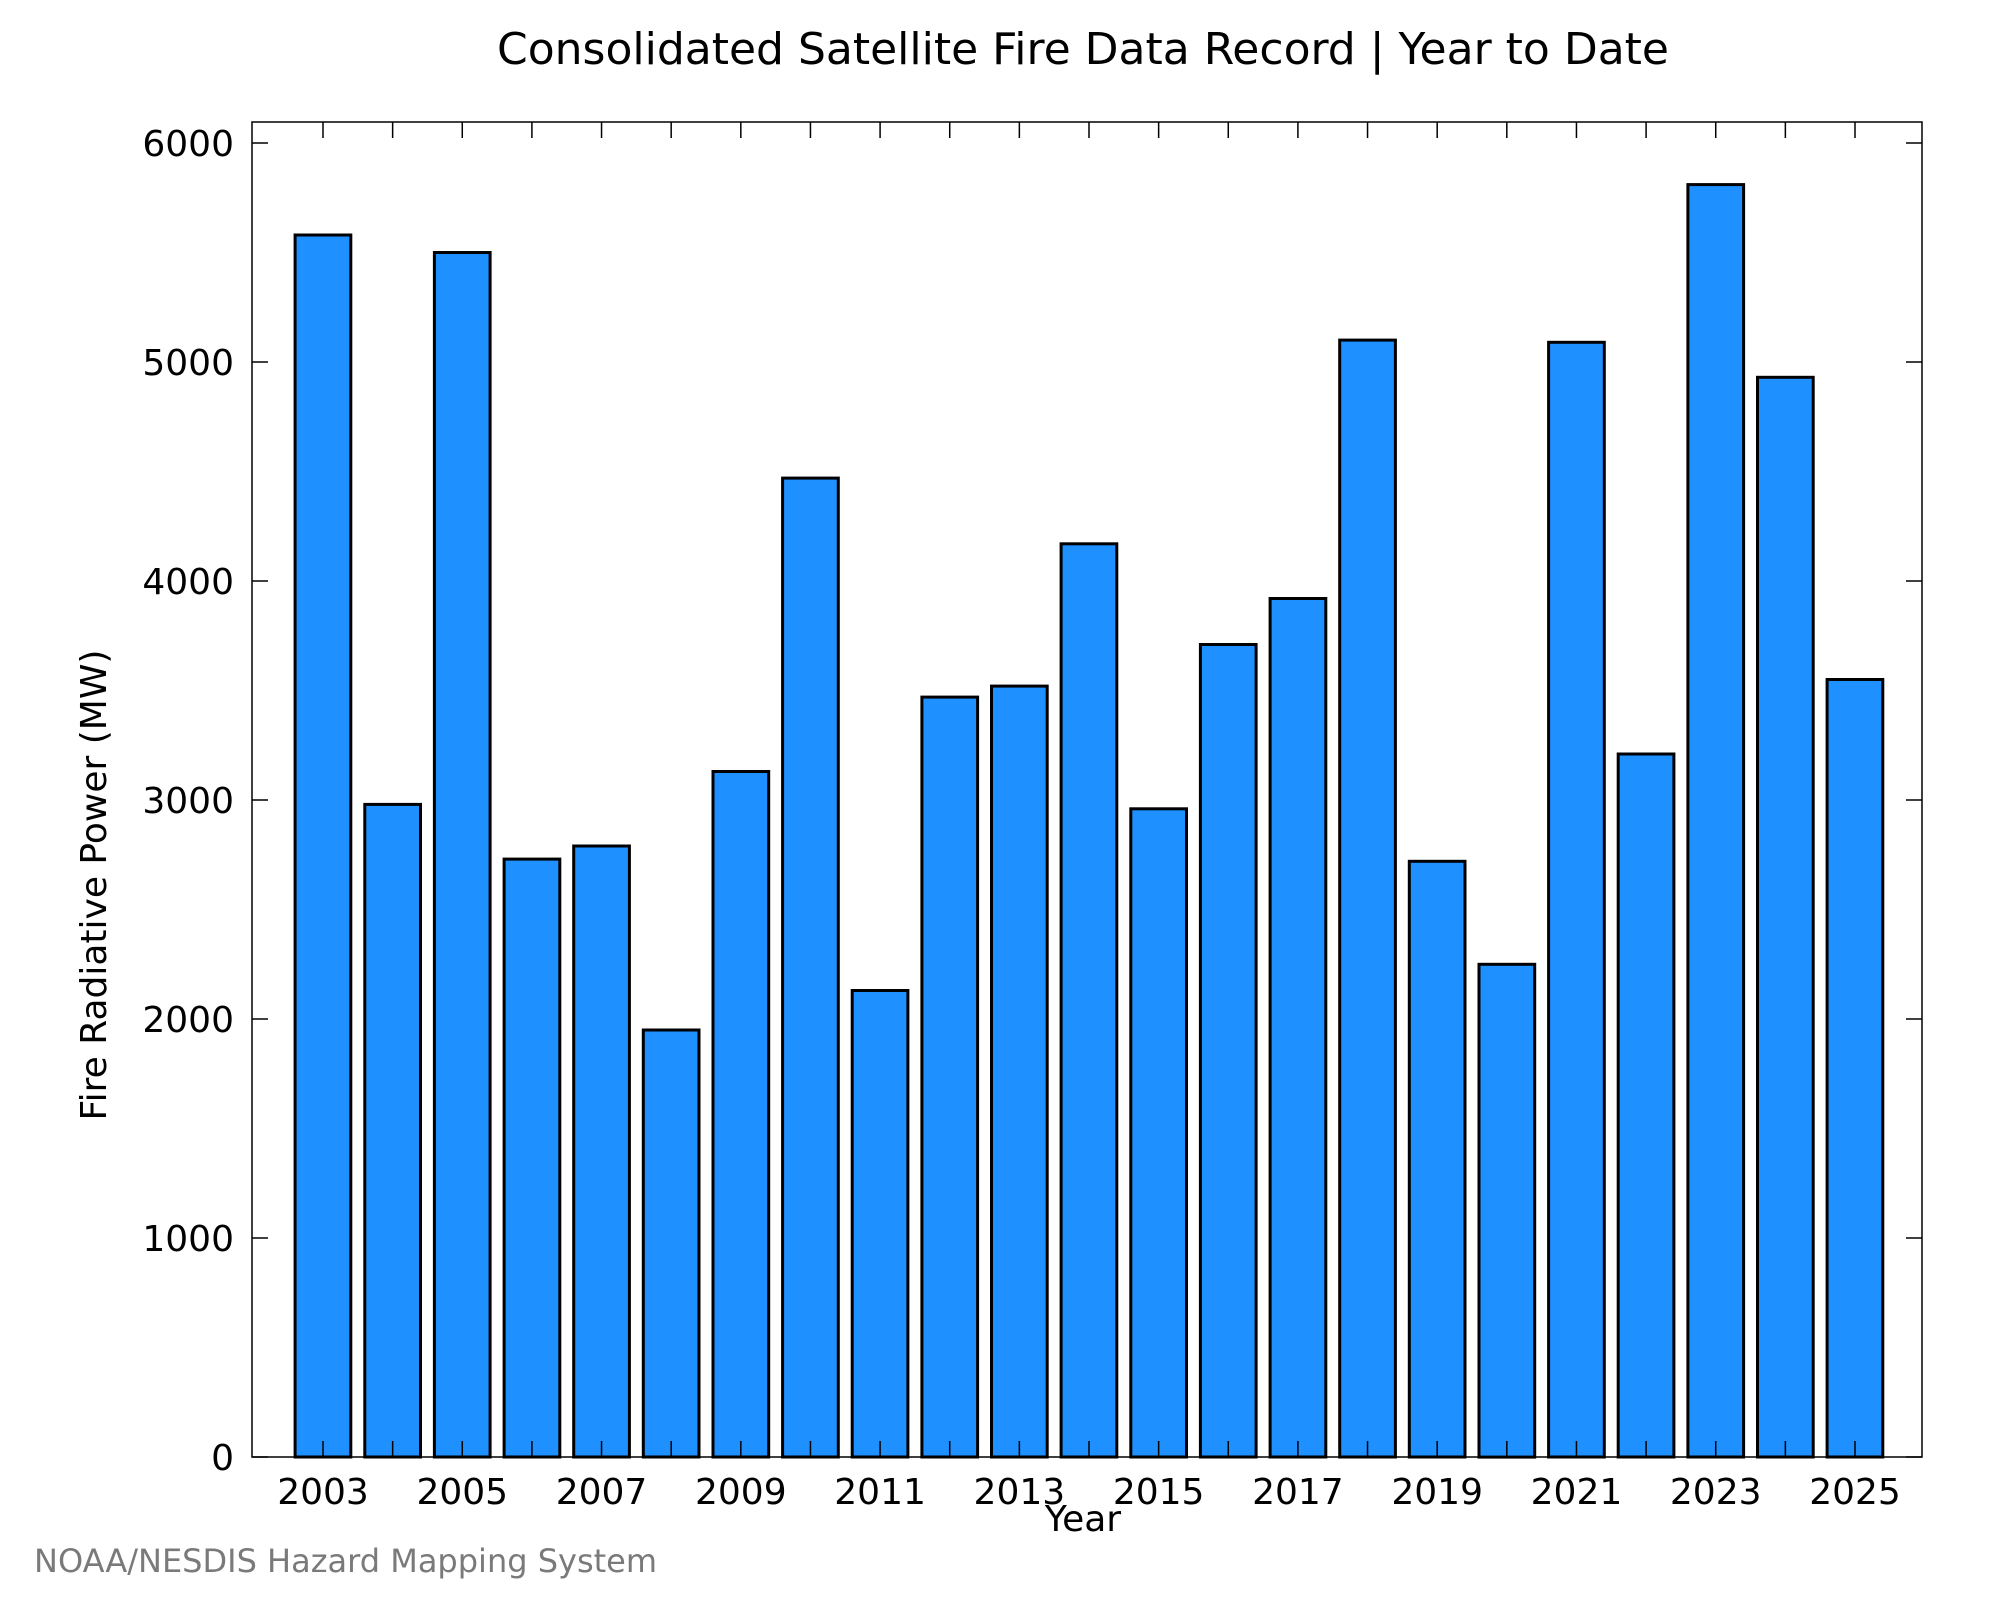 This screenshot has height=1600, width=2000. I want to click on bar-2024, so click(1785, 917).